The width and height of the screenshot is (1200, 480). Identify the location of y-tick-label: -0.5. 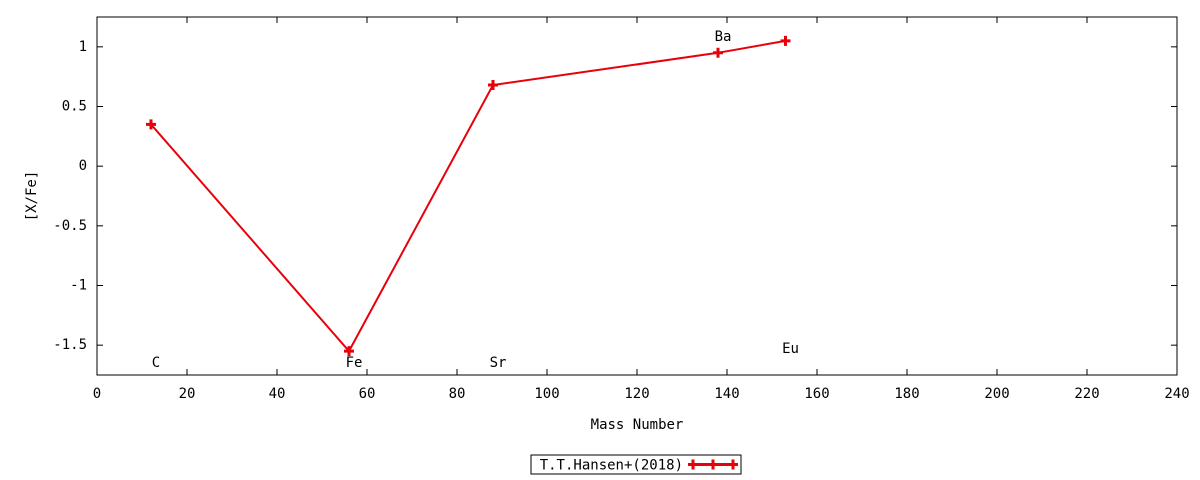
(70, 226).